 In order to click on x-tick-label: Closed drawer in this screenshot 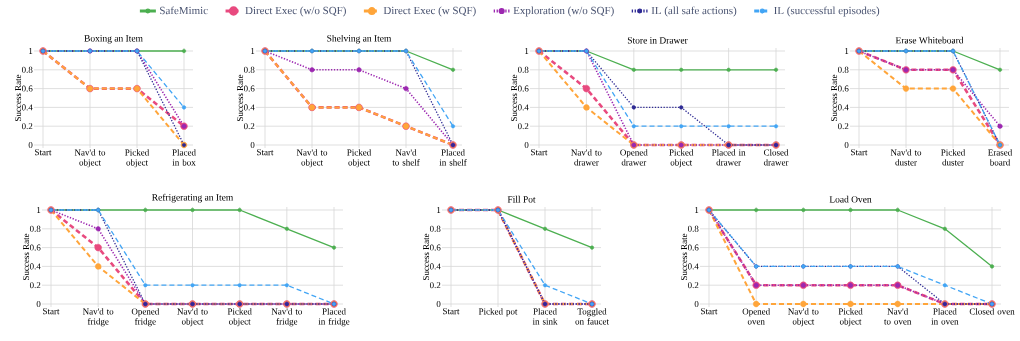, I will do `click(776, 157)`.